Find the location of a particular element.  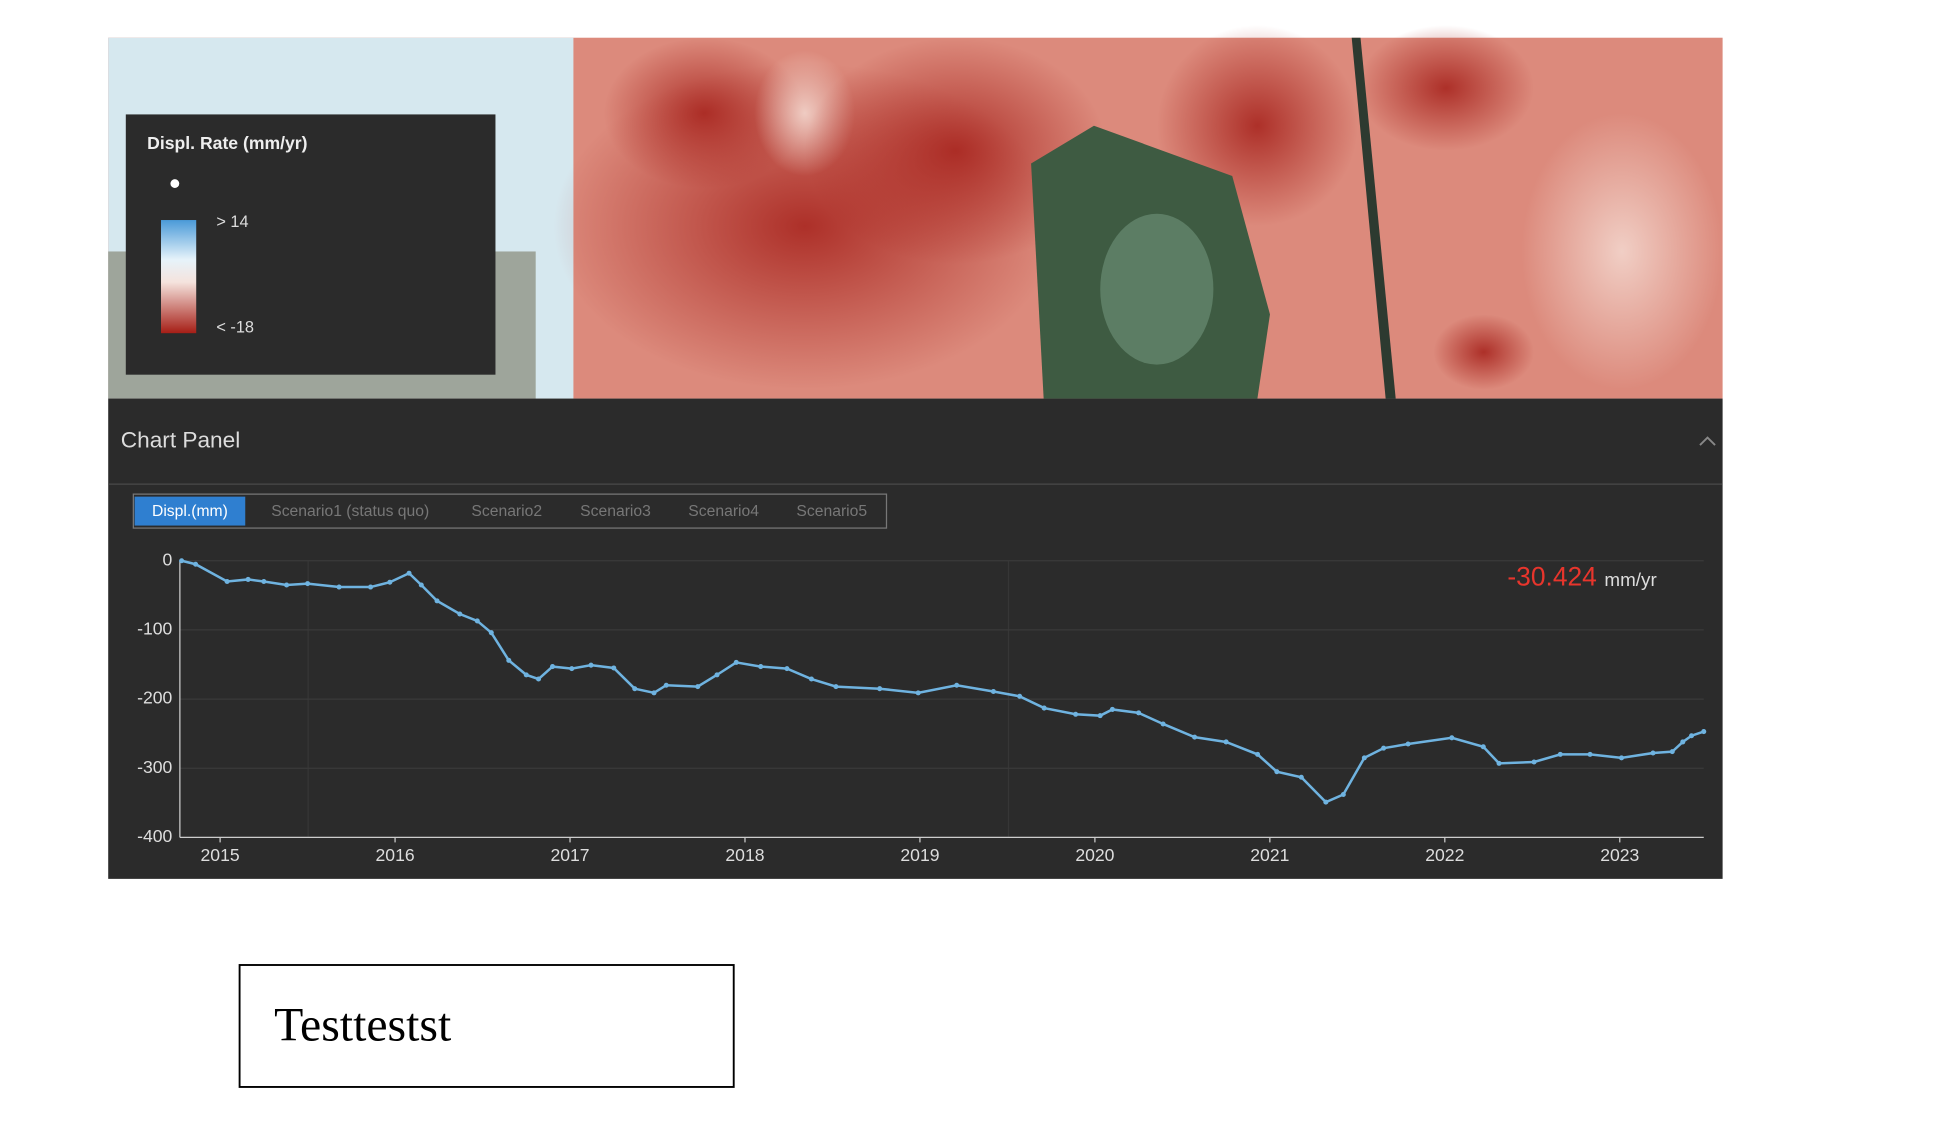

legend: Displ. Rate (mm/yr) > 14 < -18 is located at coordinates (310, 244).